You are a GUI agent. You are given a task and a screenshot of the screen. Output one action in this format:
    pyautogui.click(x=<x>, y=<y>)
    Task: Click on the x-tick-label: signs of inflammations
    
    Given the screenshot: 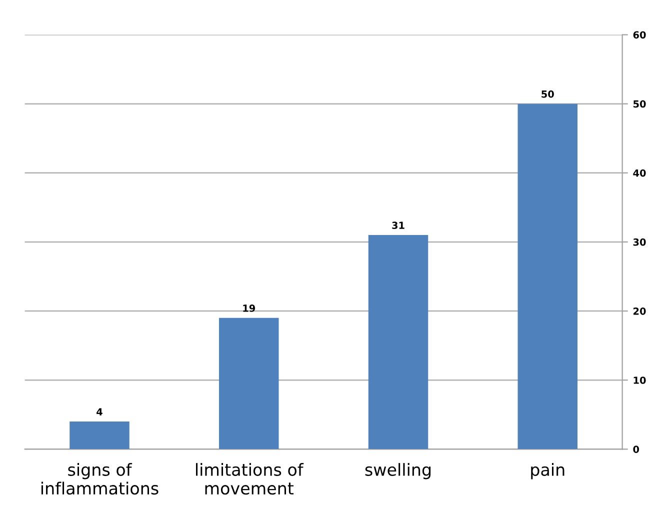 What is the action you would take?
    pyautogui.click(x=99, y=479)
    